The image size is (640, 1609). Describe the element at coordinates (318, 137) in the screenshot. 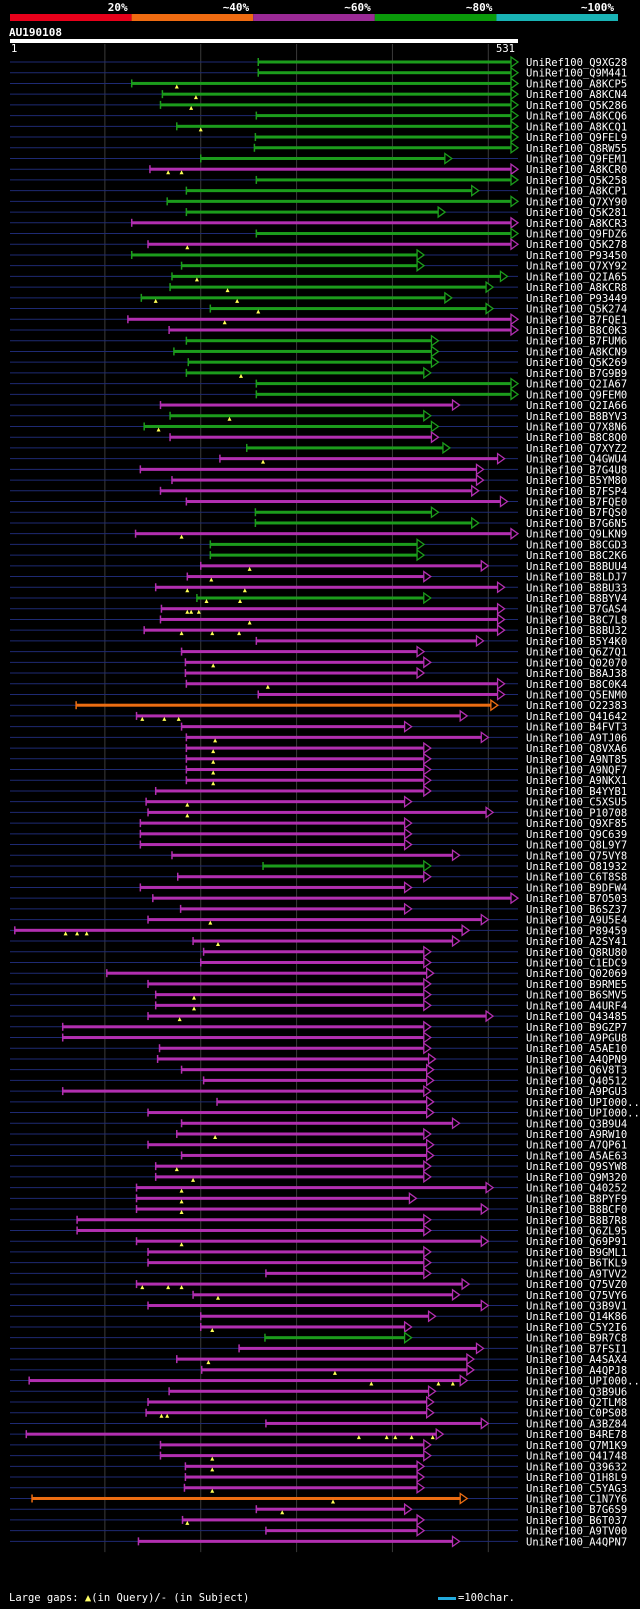

I see `alignment-row: UniRef100_Q9FEL9` at that location.